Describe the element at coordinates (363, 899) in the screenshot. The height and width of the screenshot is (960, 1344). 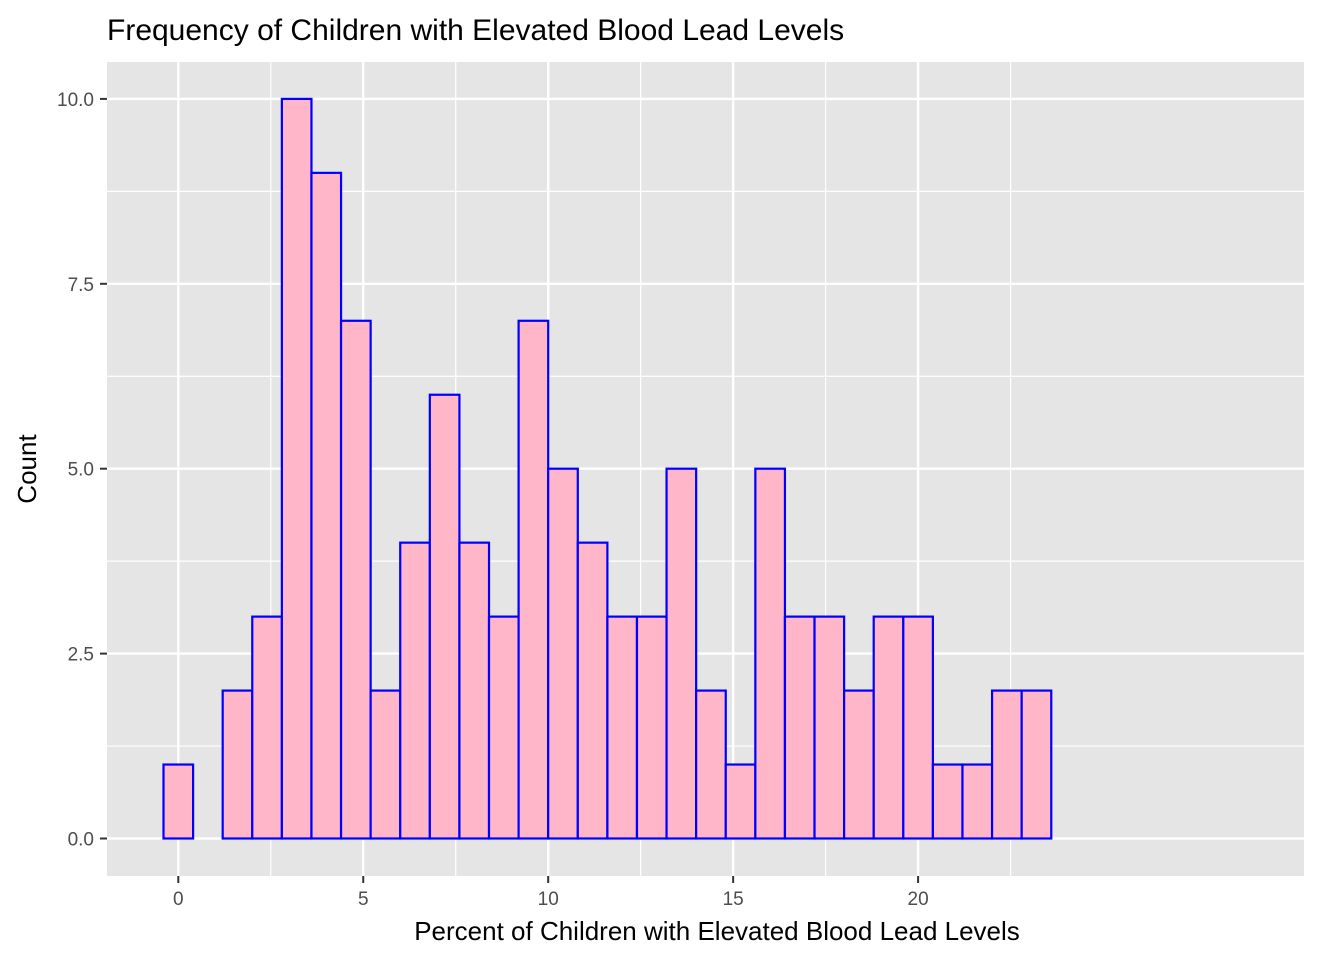
I see `x-tick-label: 5` at that location.